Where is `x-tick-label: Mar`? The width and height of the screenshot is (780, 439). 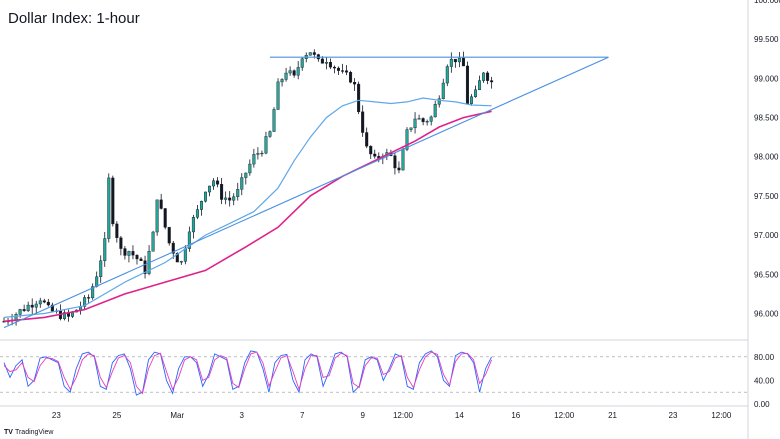 x-tick-label: Mar is located at coordinates (177, 415).